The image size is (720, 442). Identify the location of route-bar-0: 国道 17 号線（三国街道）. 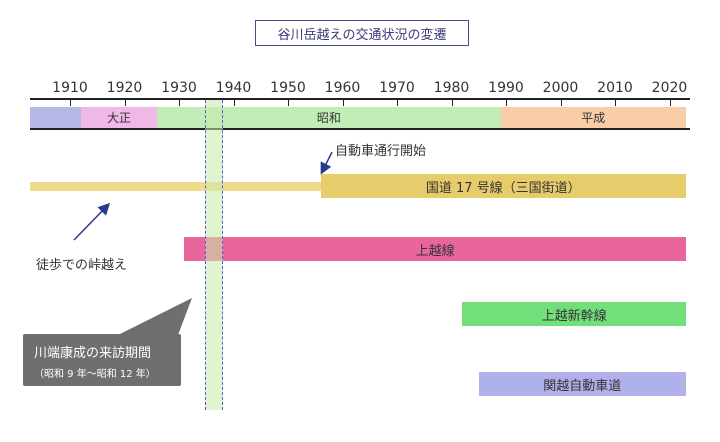
(503, 186).